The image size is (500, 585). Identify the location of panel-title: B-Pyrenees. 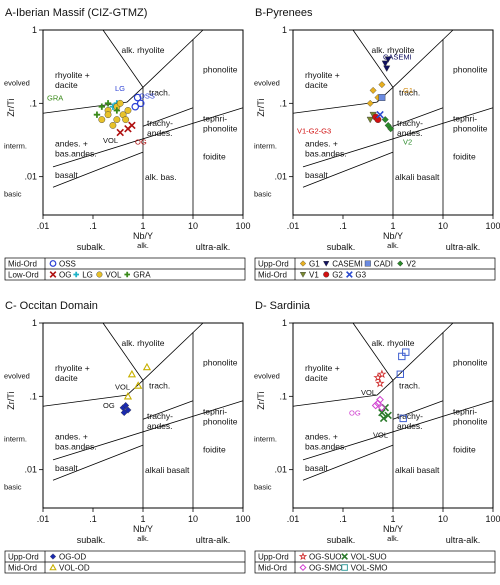
(284, 13).